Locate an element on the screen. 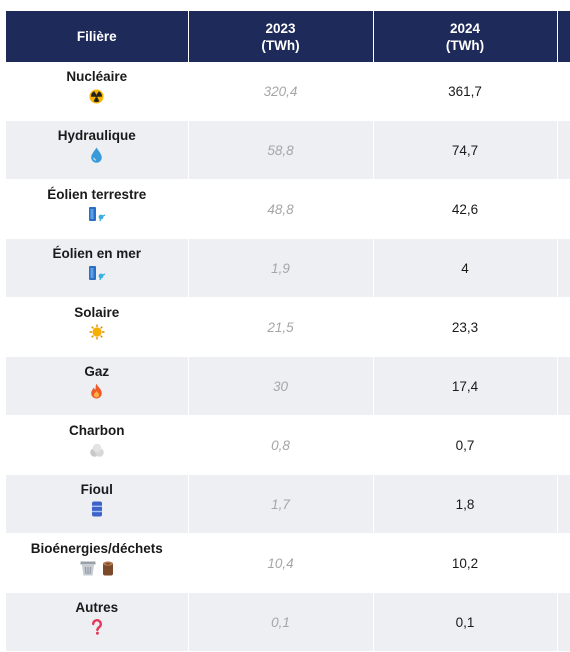  value-2024: 10,2 is located at coordinates (465, 563).